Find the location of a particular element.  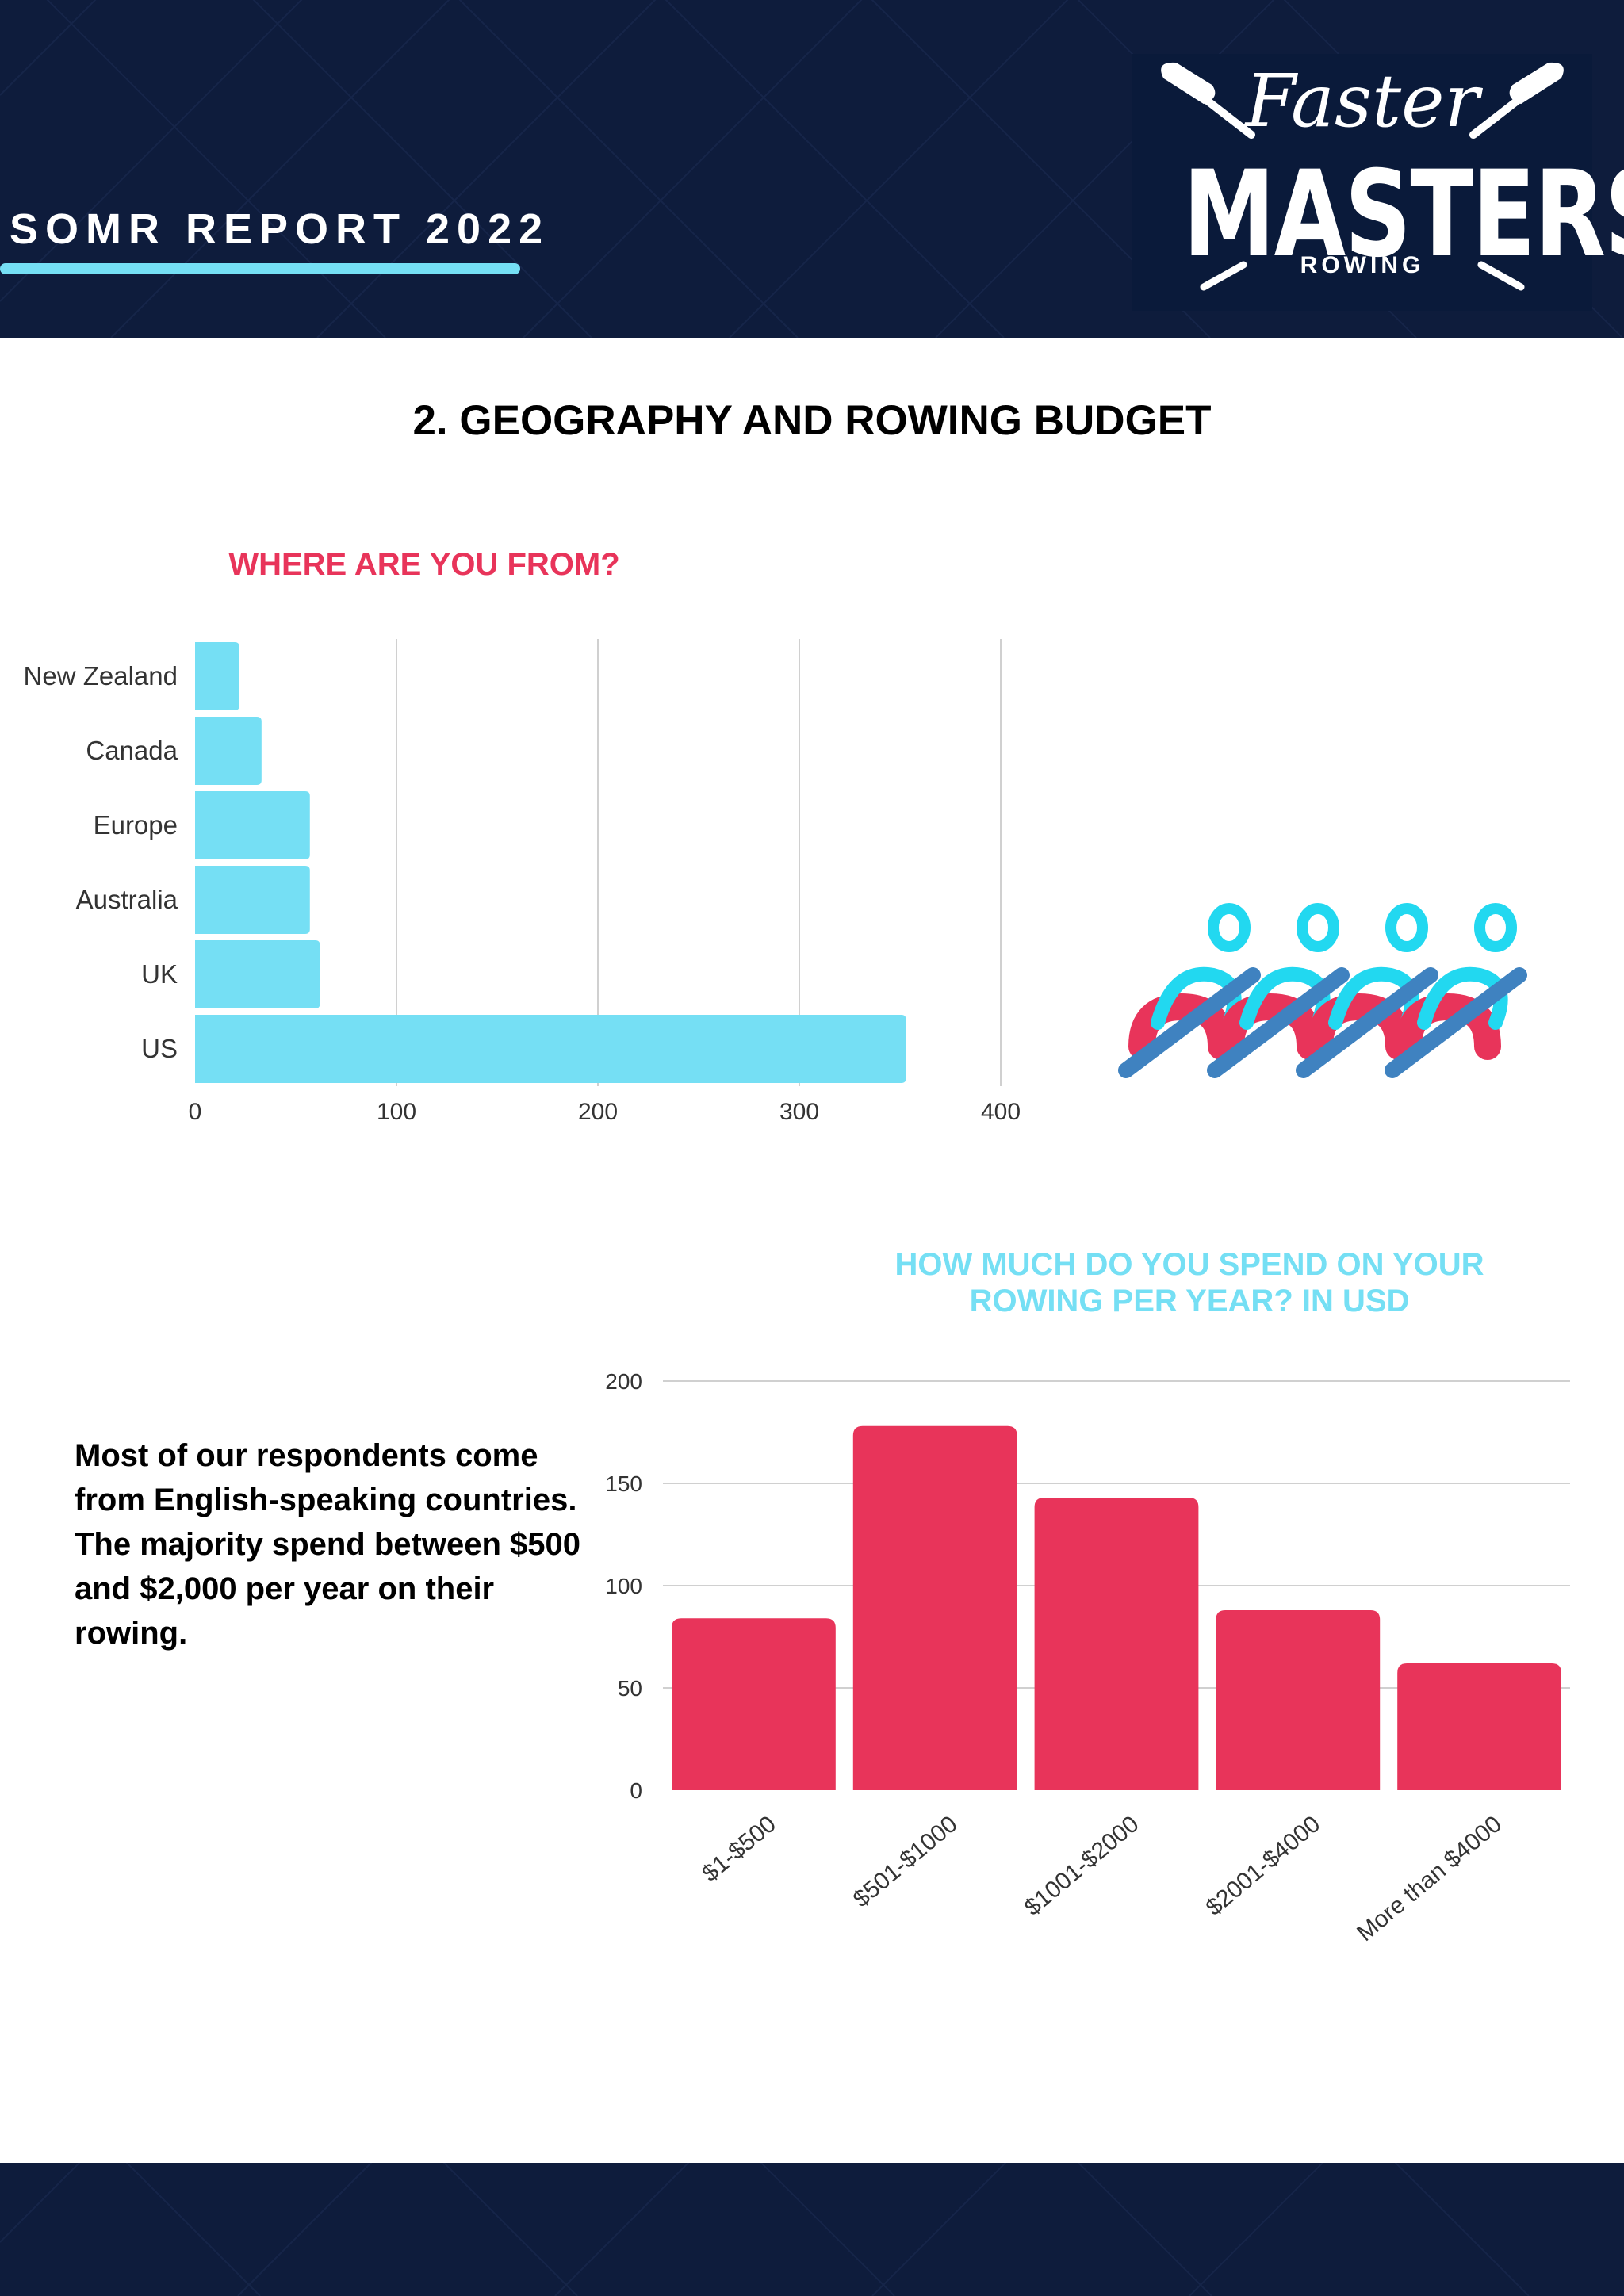

y-tick-label: 150 is located at coordinates (623, 1484).